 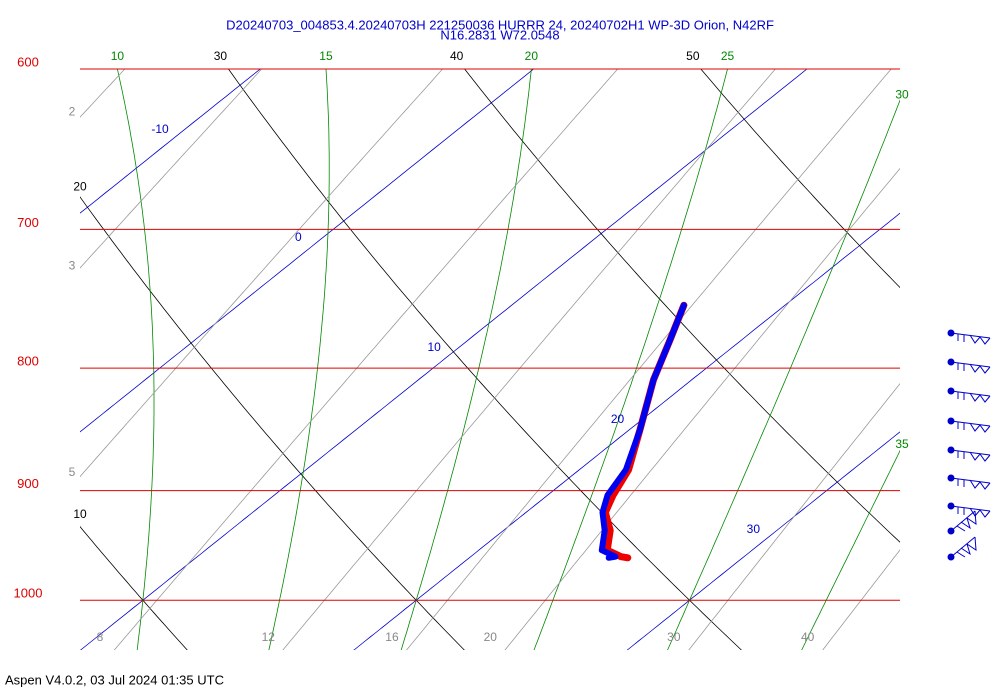 I want to click on moist-adiabat-label: 25, so click(x=728, y=56).